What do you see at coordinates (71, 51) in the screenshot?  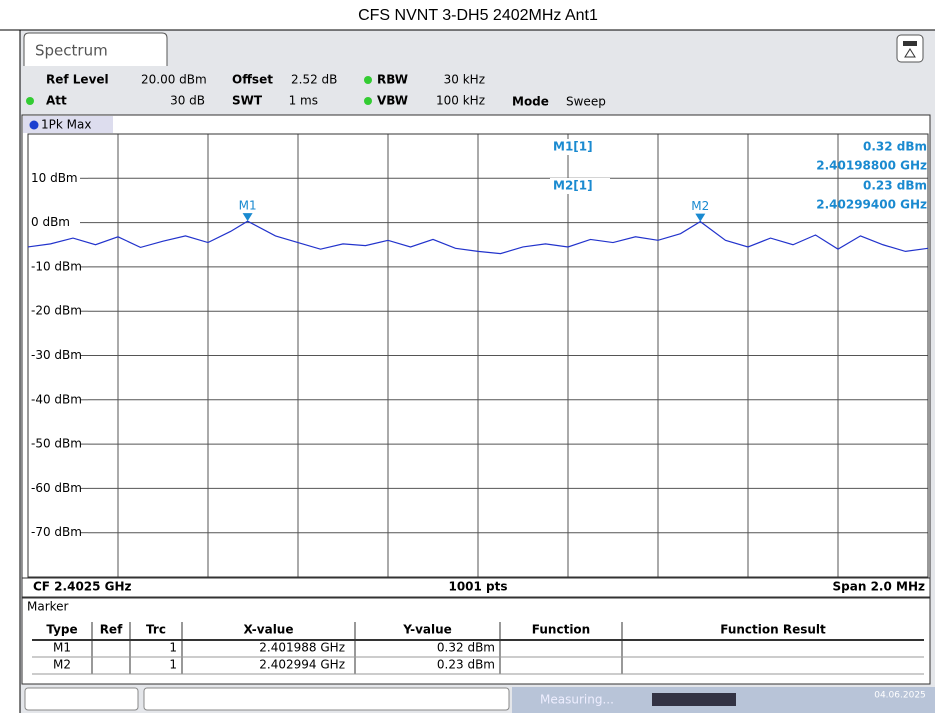 I see `tab-label: Spectrum` at bounding box center [71, 51].